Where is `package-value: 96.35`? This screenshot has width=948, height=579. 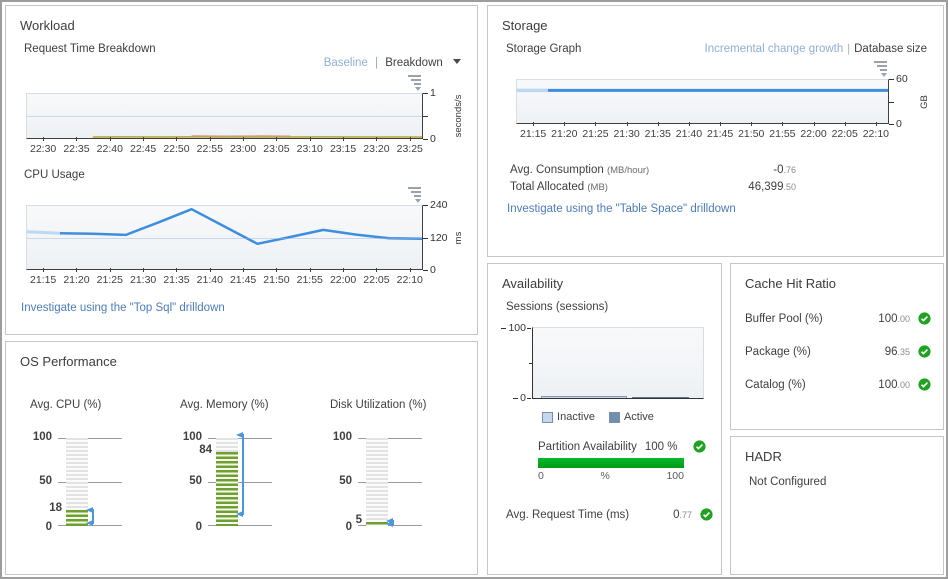
package-value: 96.35 is located at coordinates (897, 351).